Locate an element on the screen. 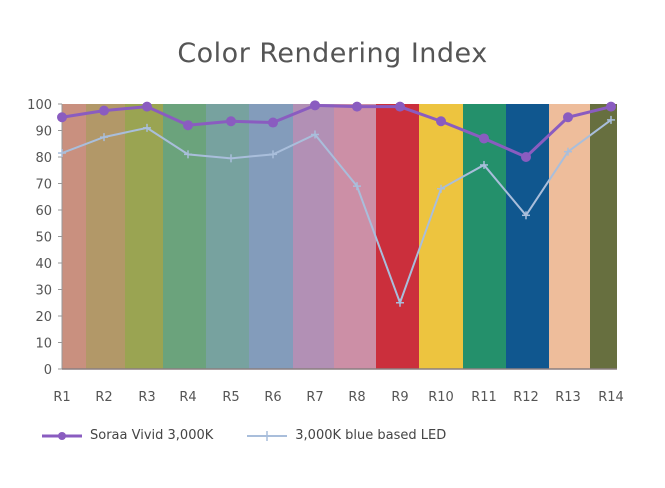  x-tick-label: R10 is located at coordinates (441, 397).